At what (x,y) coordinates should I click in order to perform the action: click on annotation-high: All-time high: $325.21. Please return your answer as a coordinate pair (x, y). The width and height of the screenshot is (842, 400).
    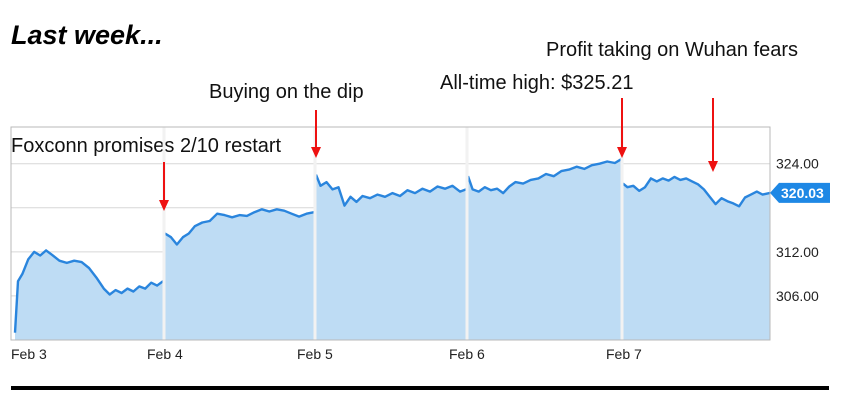
    Looking at the image, I should click on (537, 83).